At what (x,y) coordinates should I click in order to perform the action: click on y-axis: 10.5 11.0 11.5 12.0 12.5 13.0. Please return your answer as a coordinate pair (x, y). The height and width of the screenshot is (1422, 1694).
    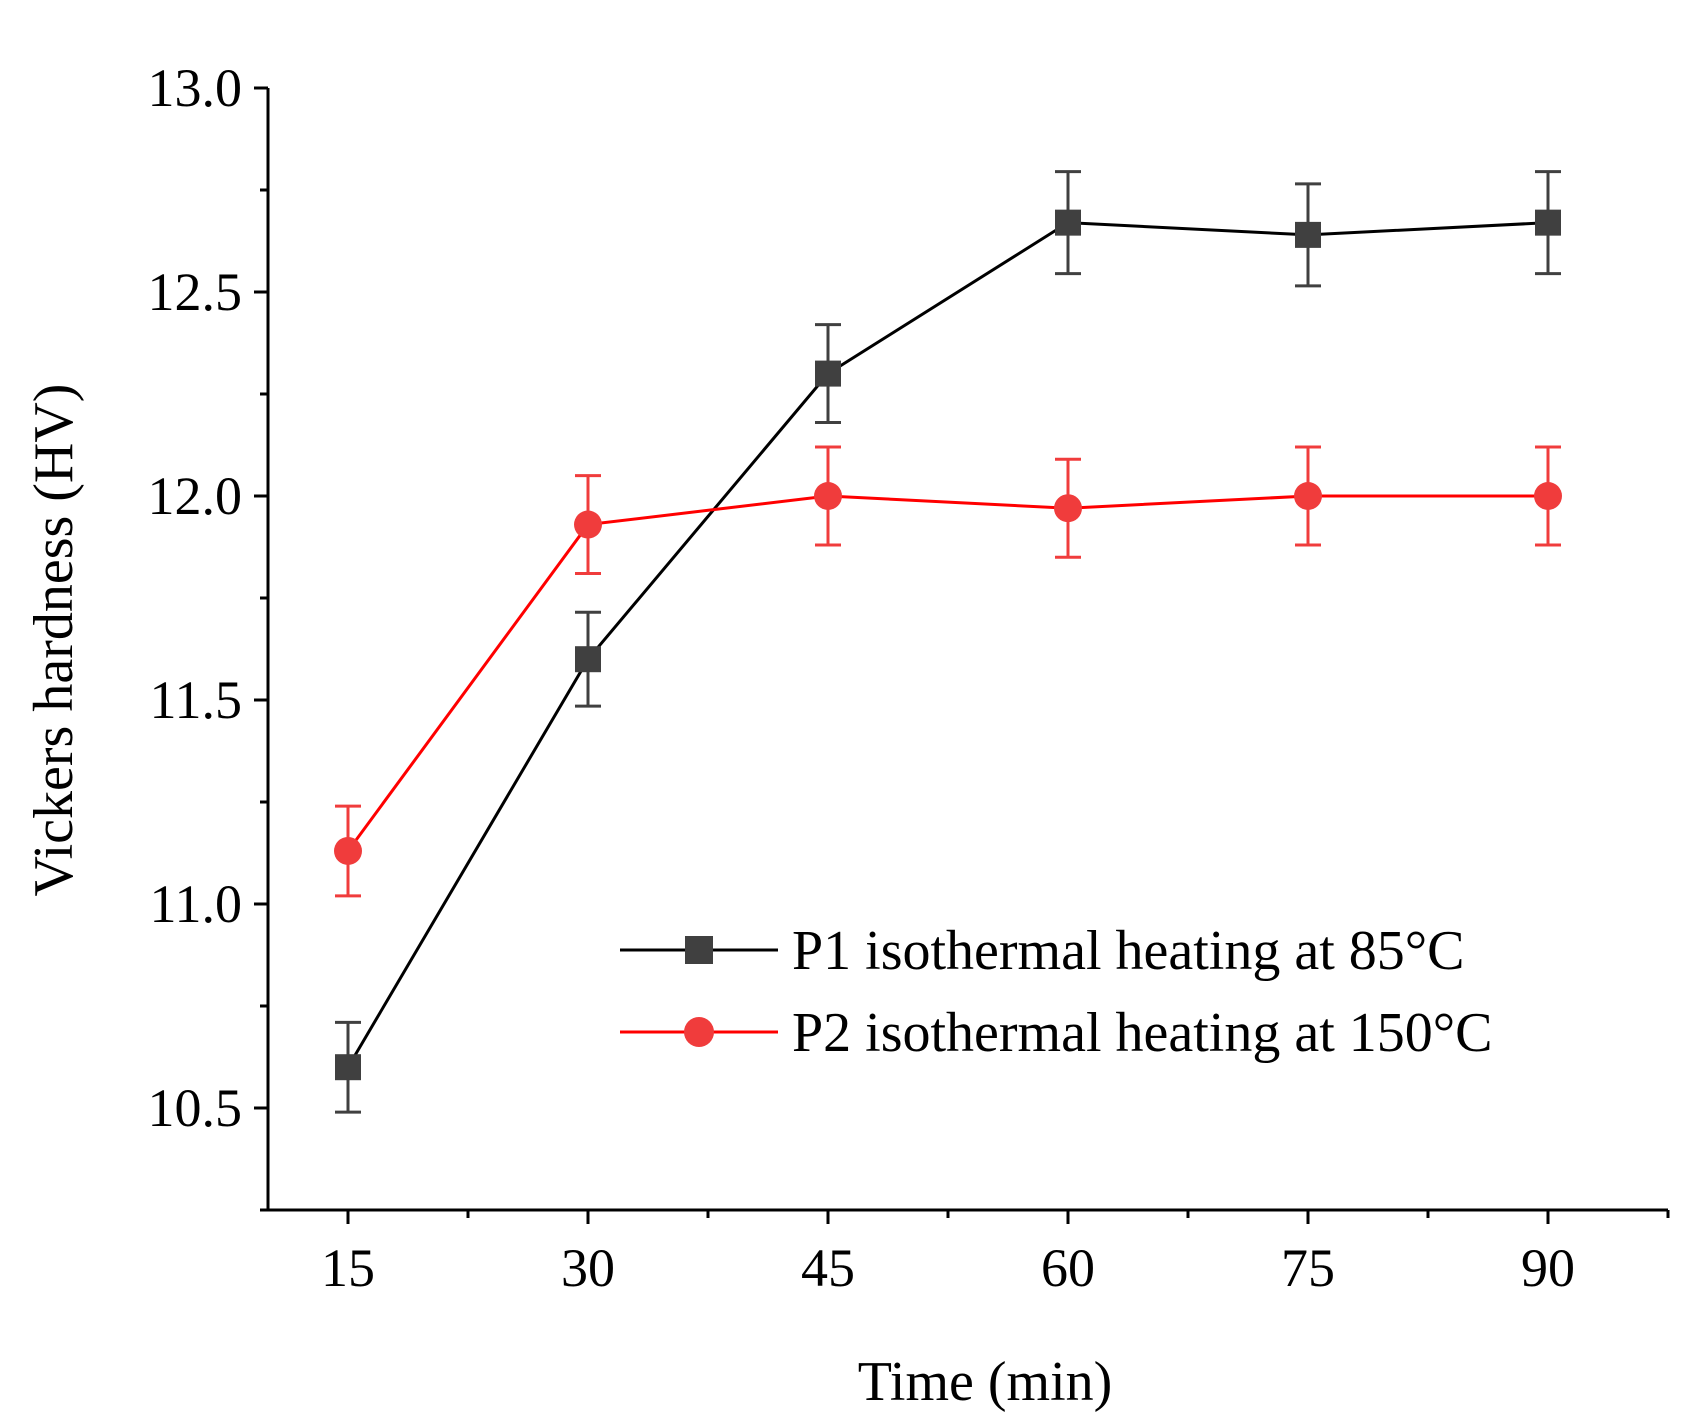
    Looking at the image, I should click on (209, 635).